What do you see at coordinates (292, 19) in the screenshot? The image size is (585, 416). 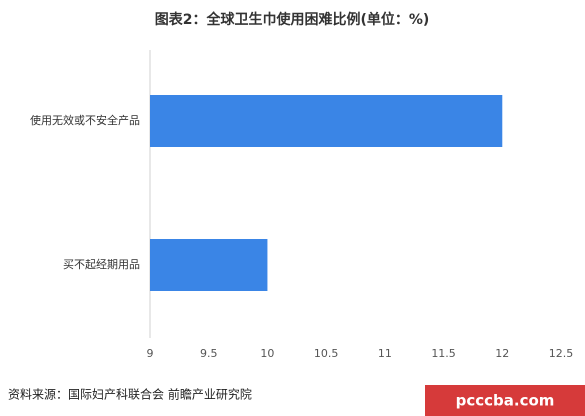 I see `chart-title: 图表2：全球卫生巾使用困难比例(单位：%)` at bounding box center [292, 19].